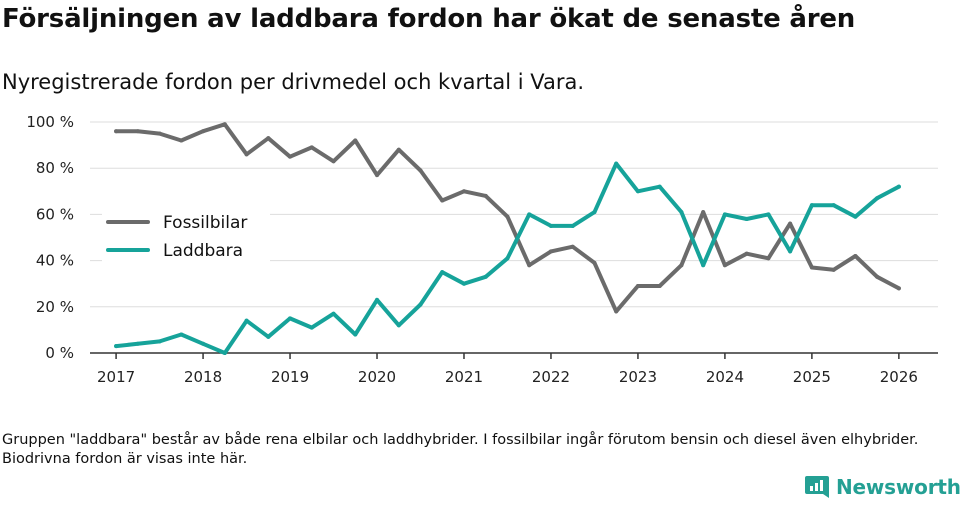 The image size is (960, 505). I want to click on x-tick-label: 2022, so click(551, 377).